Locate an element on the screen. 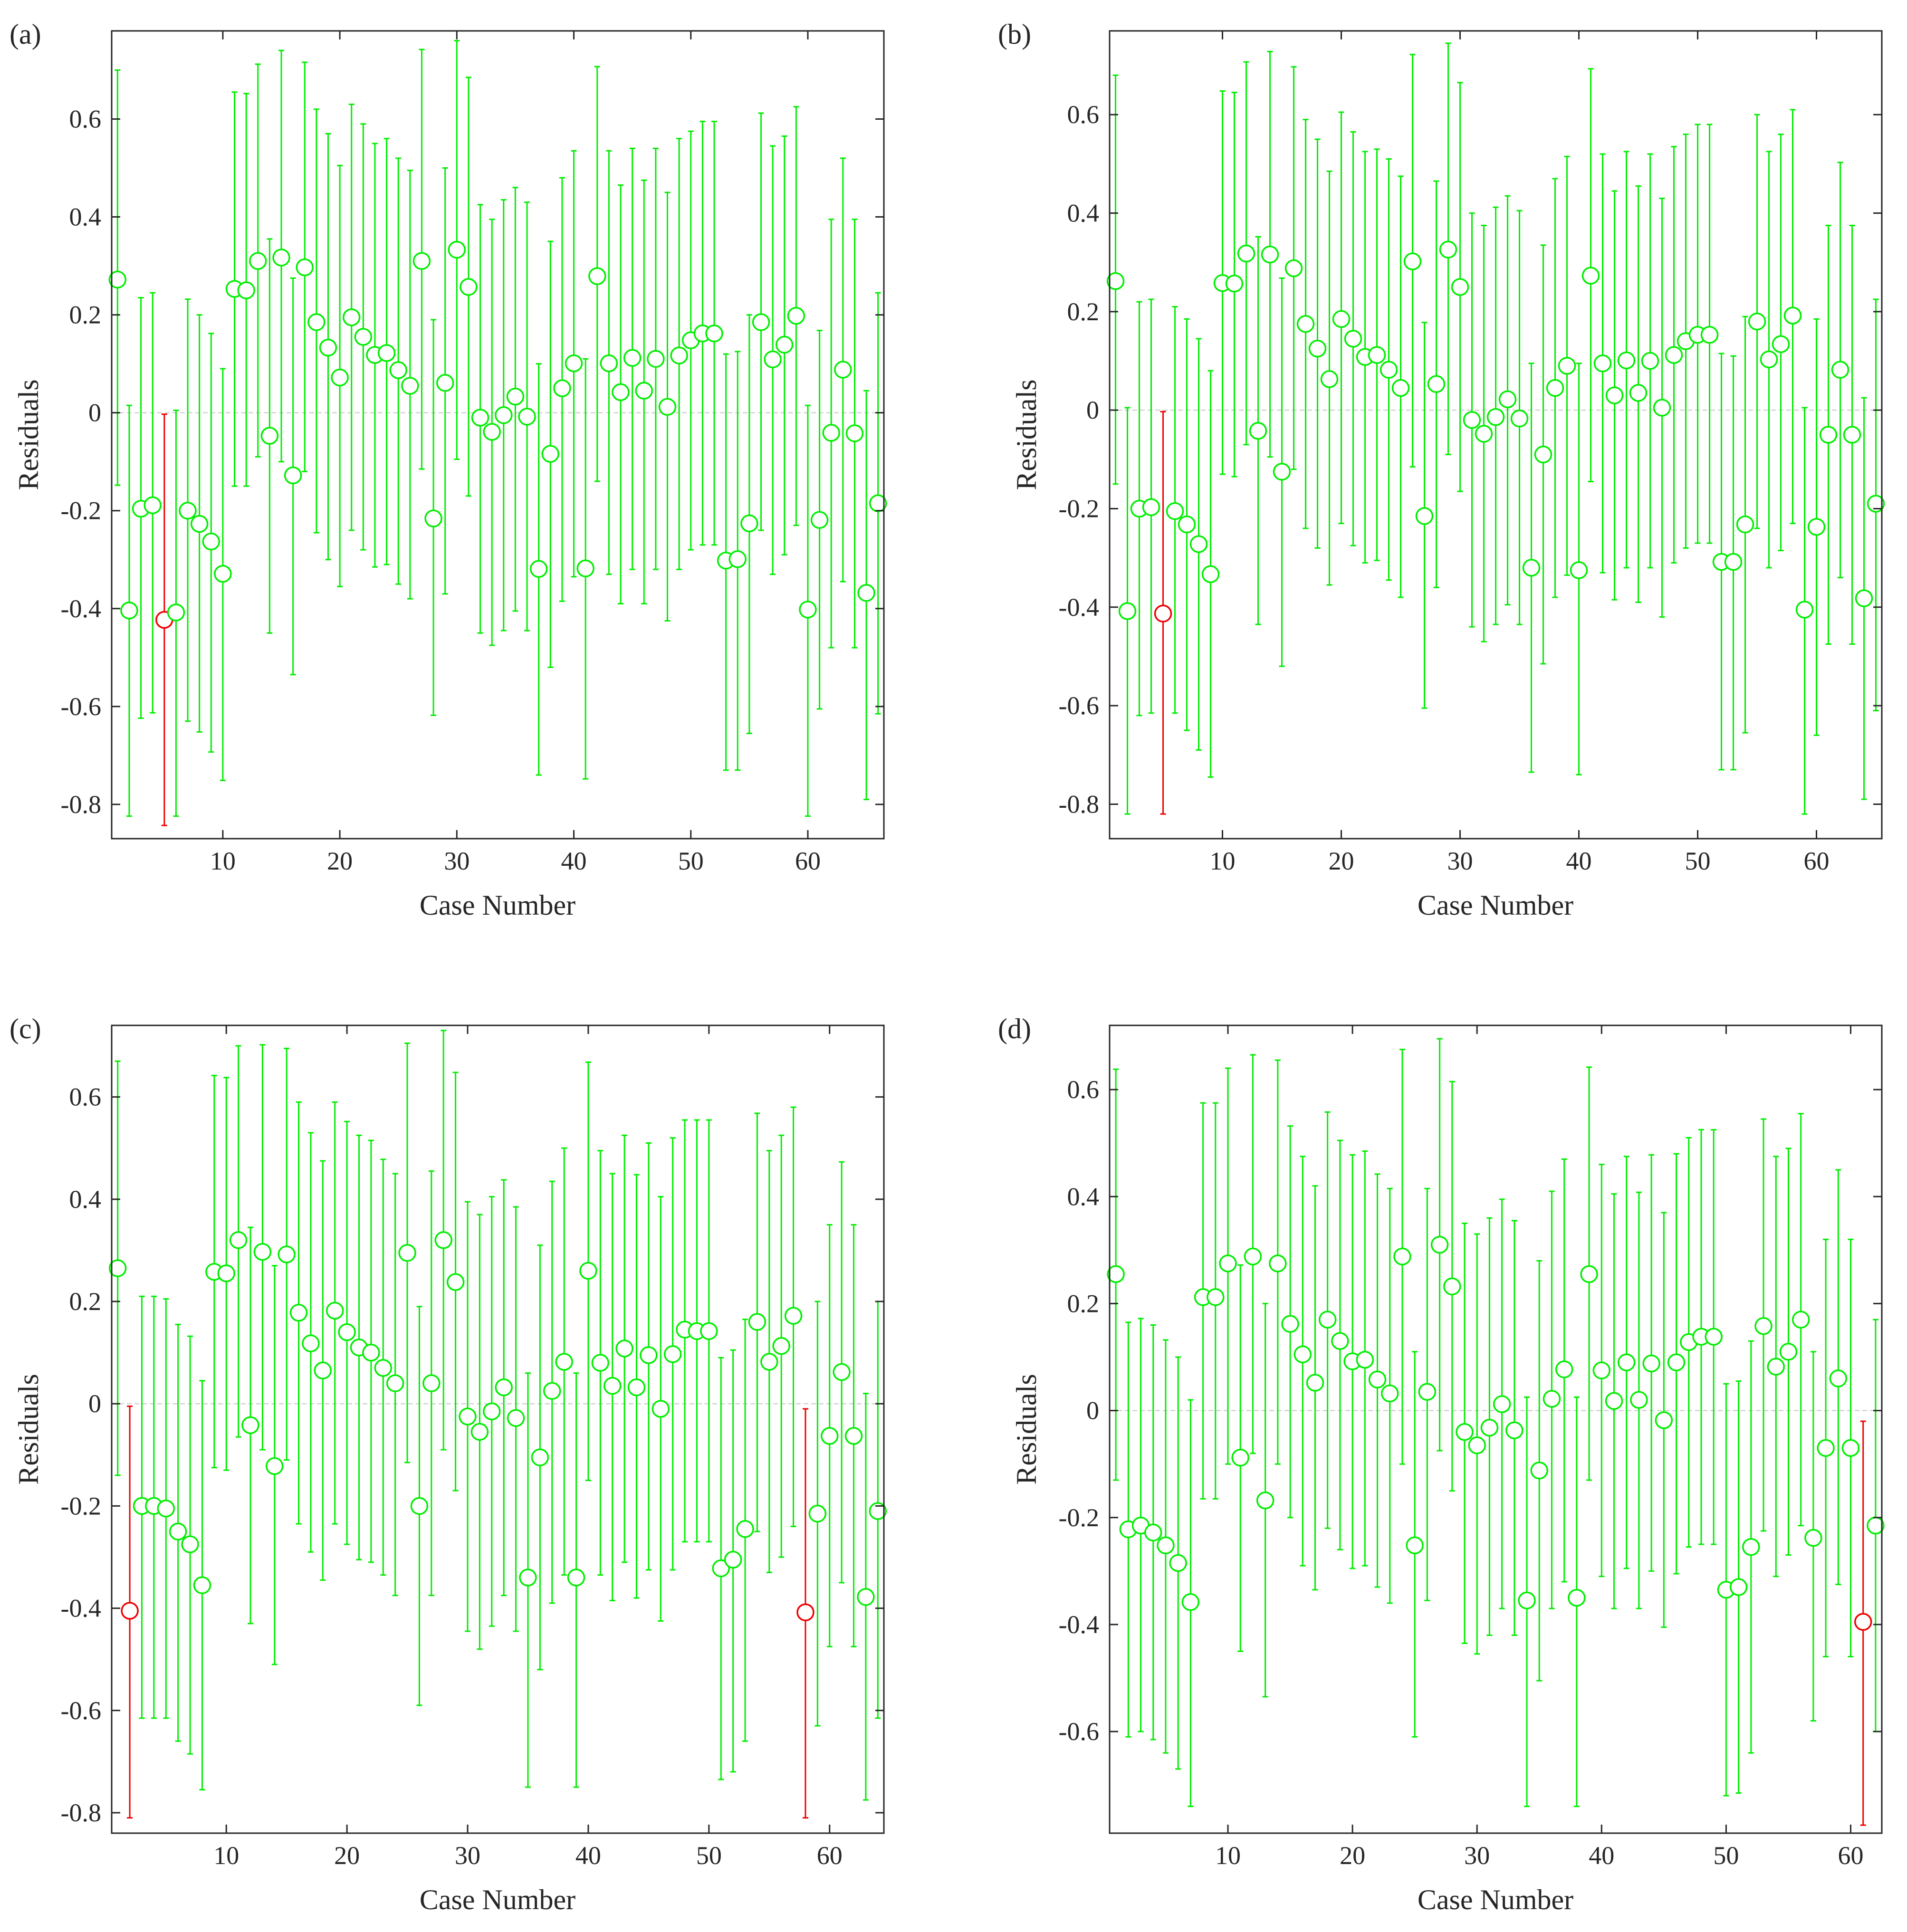 Image resolution: width=1907 pixels, height=1932 pixels. panel-a-case-8-errorbar is located at coordinates (200, 523).